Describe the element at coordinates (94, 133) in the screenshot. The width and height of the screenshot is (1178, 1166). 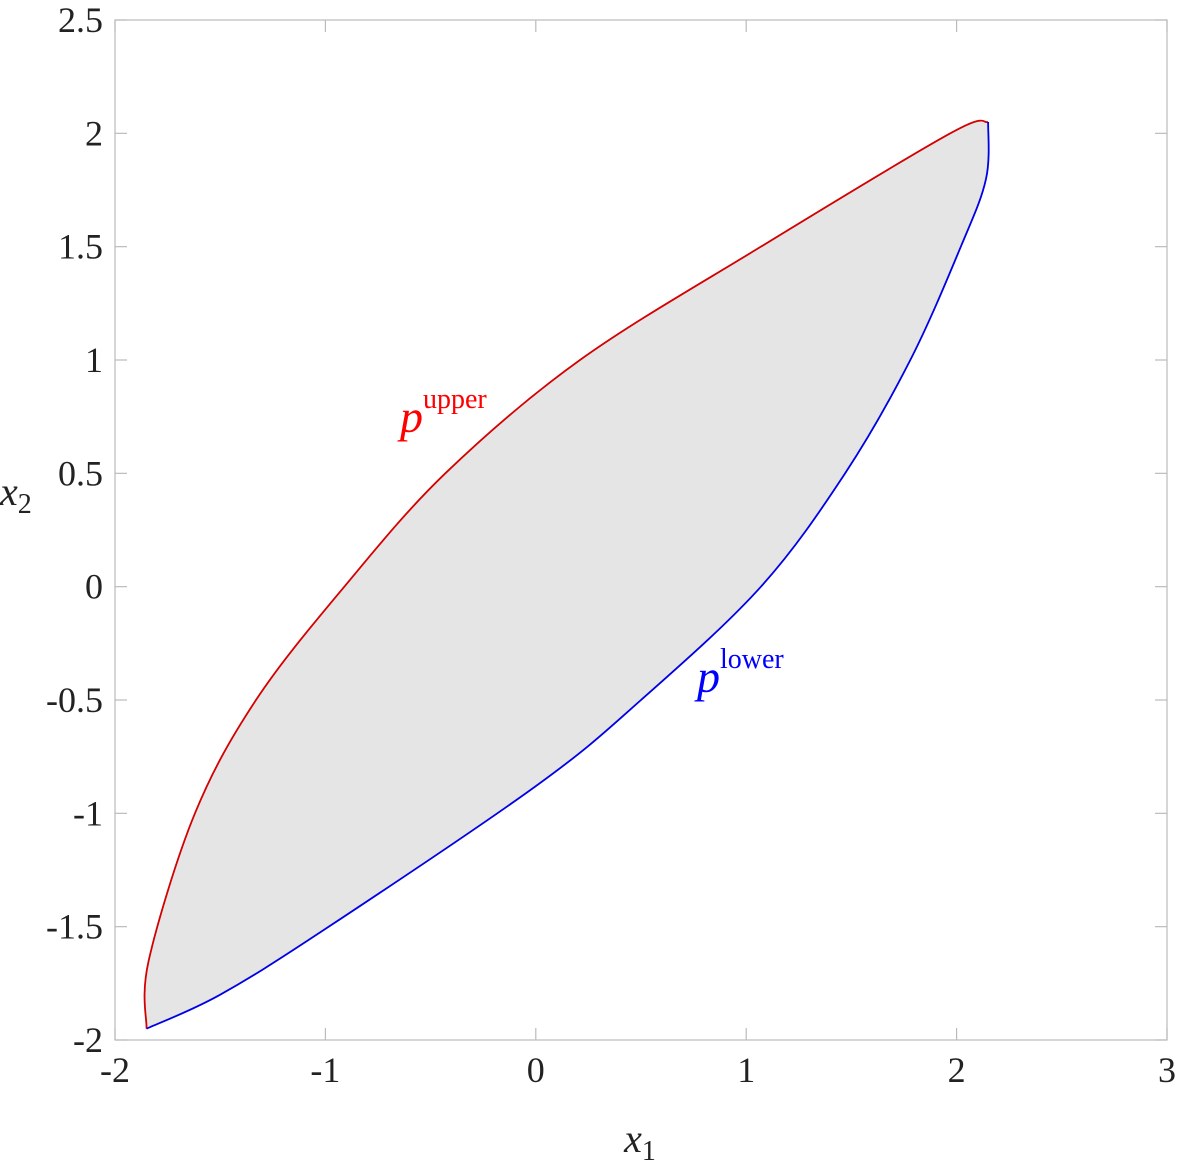
I see `y-tick-label: 2` at that location.